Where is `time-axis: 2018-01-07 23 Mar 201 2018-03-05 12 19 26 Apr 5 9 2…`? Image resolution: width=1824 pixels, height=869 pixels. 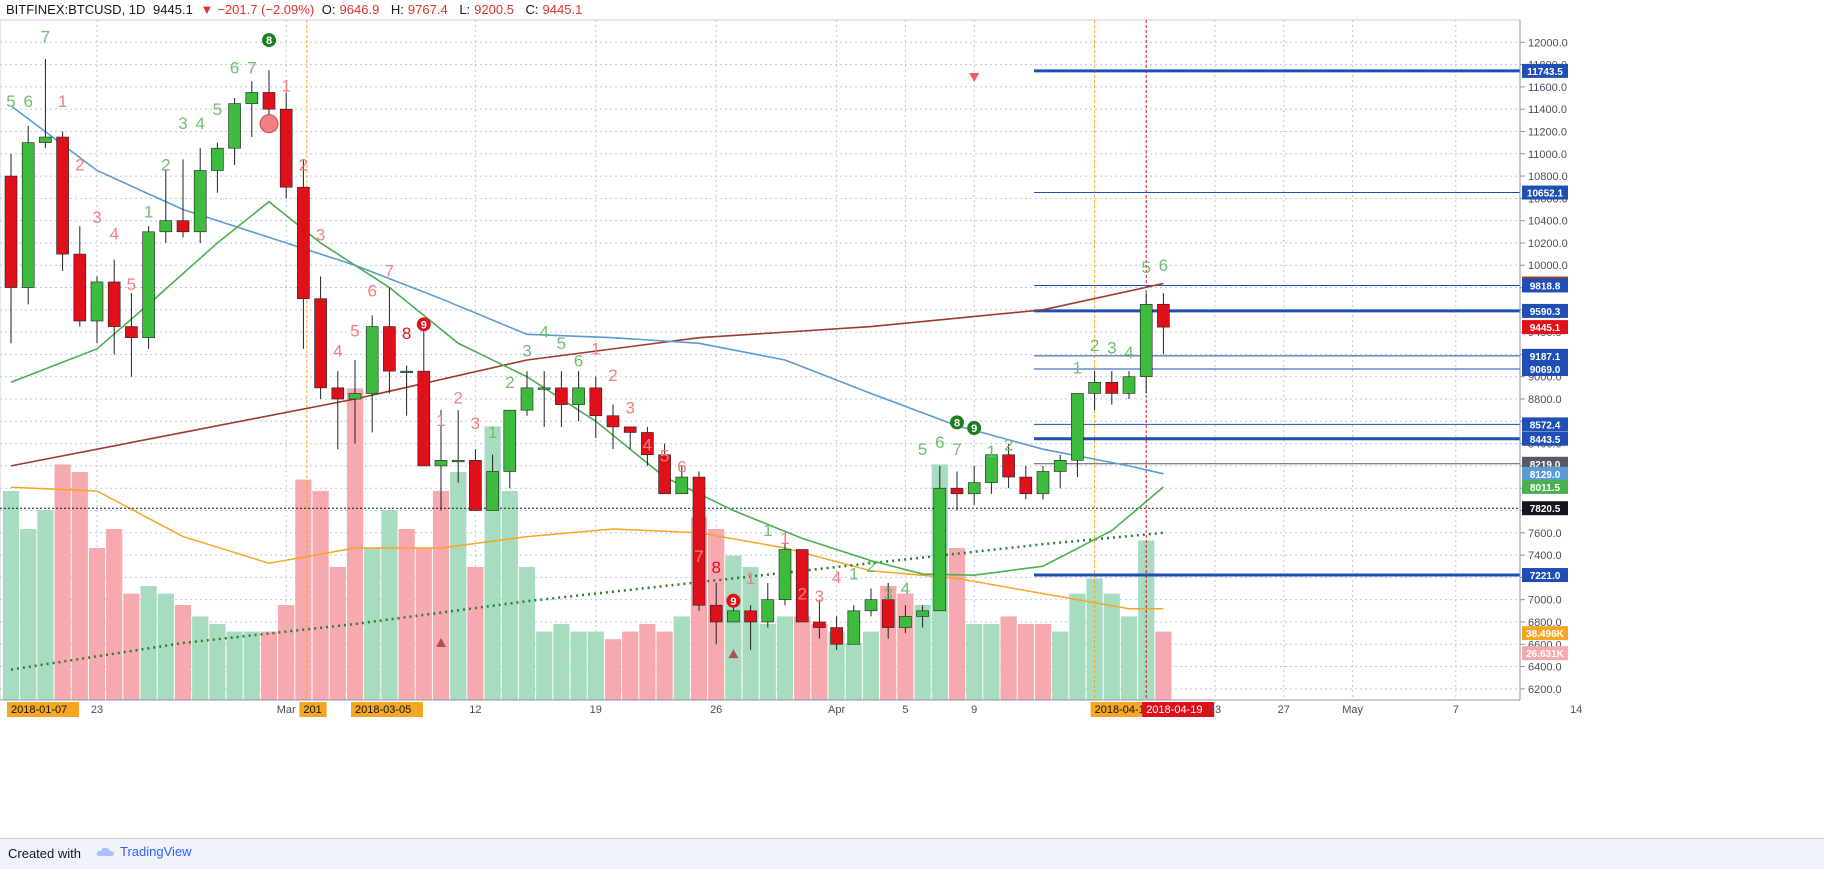
time-axis: 2018-01-07 23 Mar 201 2018-03-05 12 19 26 Apr 5 9 2… is located at coordinates (791, 708).